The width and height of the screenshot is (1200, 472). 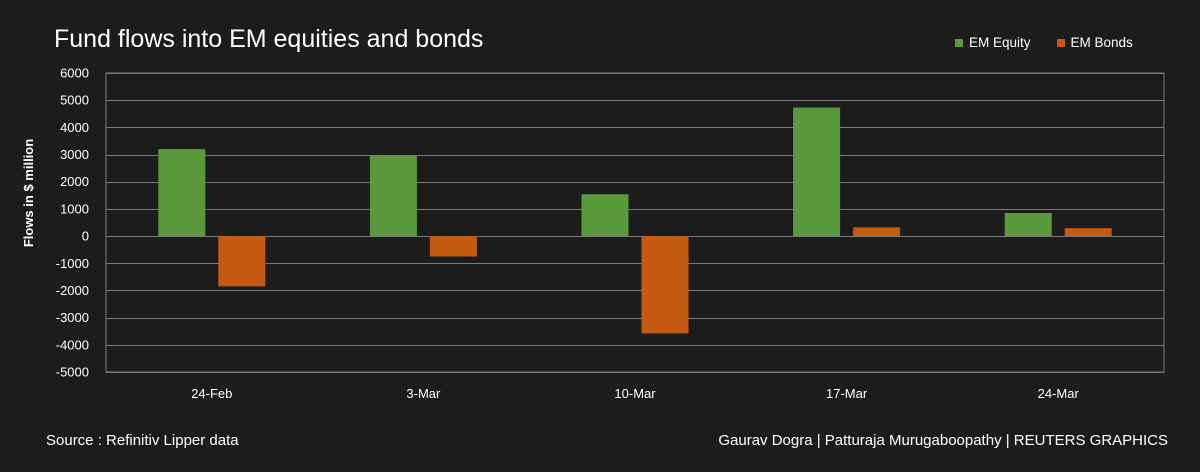 I want to click on y-axis-title: Flows in $ million, so click(x=28, y=193).